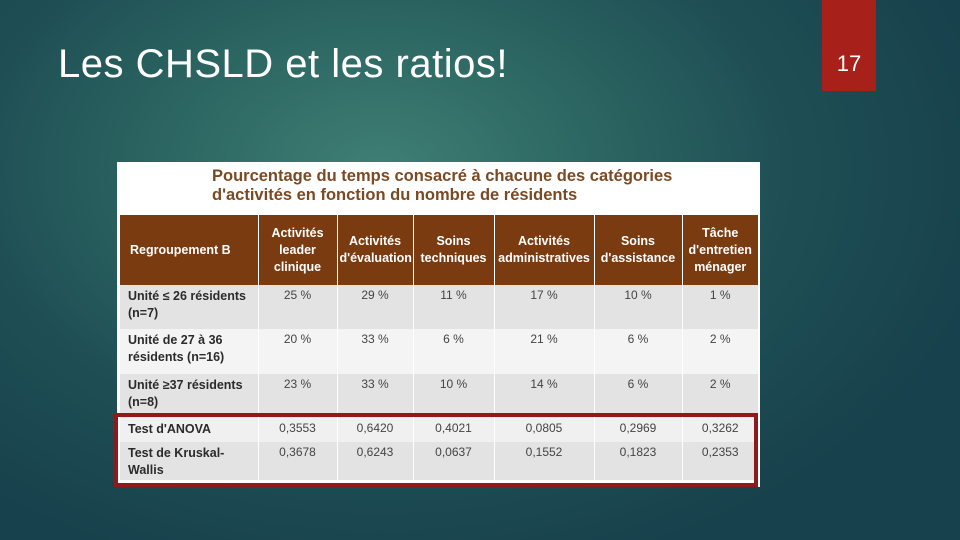 The width and height of the screenshot is (960, 540). Describe the element at coordinates (543, 461) in the screenshot. I see `table-cell: 0,1552` at that location.